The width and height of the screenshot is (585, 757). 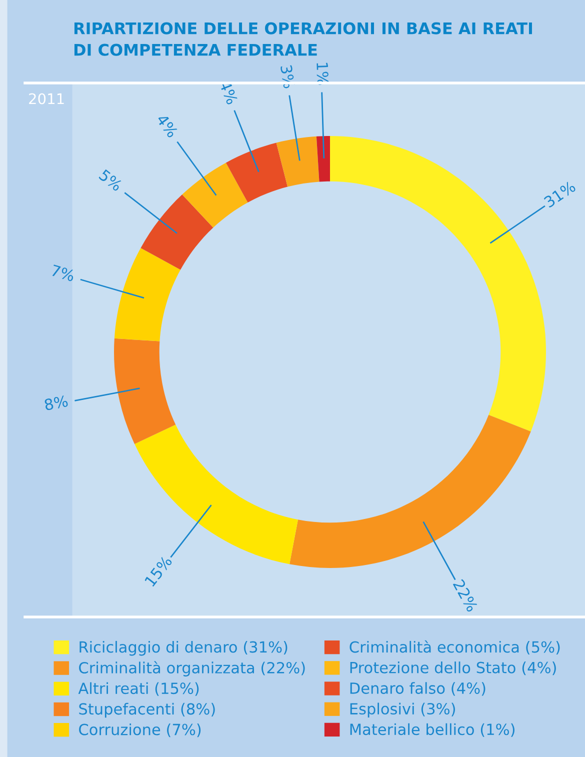 What do you see at coordinates (465, 595) in the screenshot?
I see `data-label: 22%` at bounding box center [465, 595].